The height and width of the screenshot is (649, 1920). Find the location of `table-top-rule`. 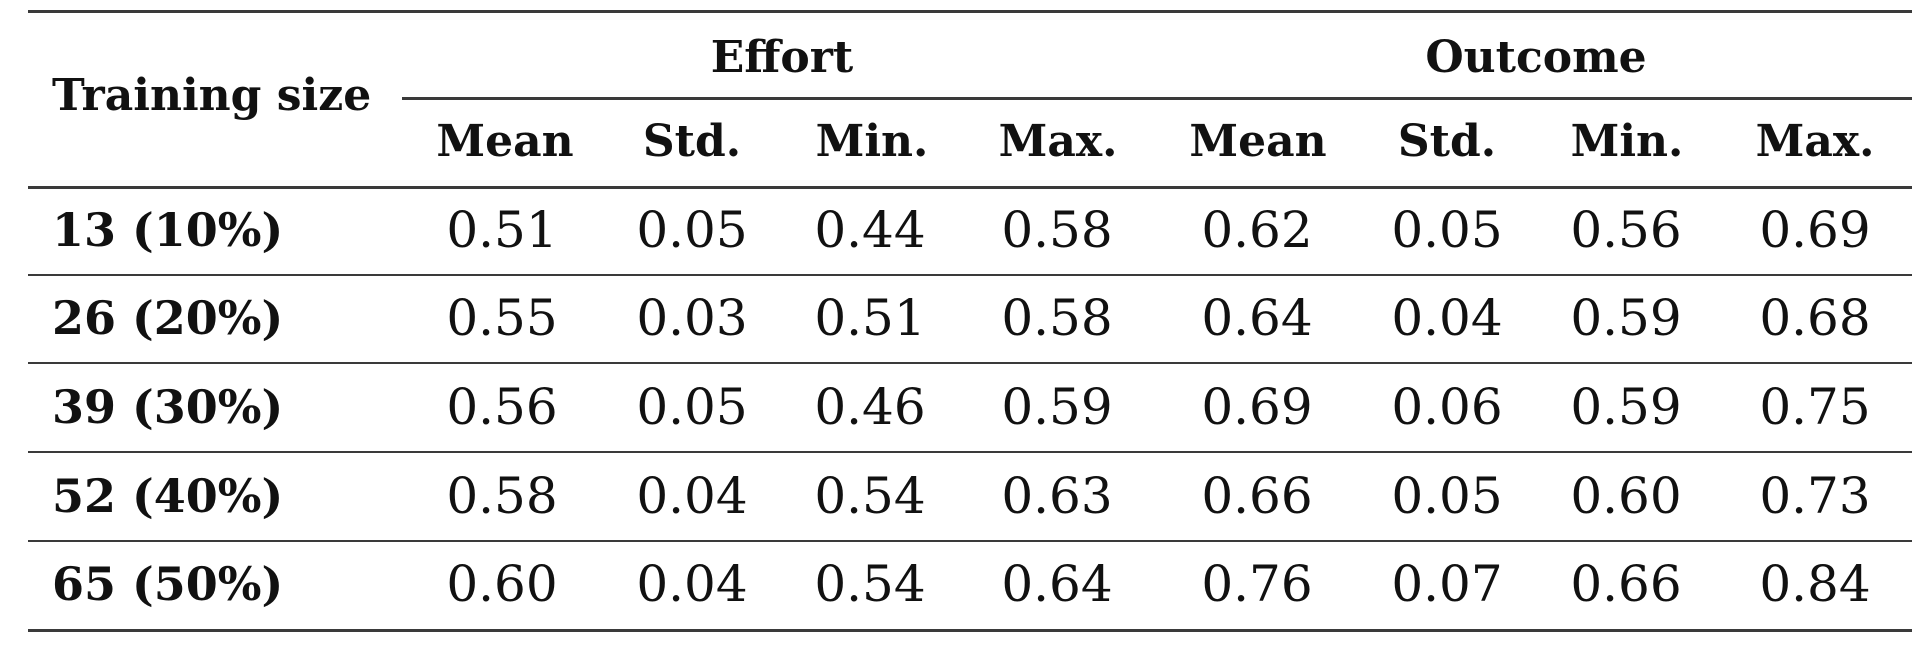

table-top-rule is located at coordinates (970, 11).